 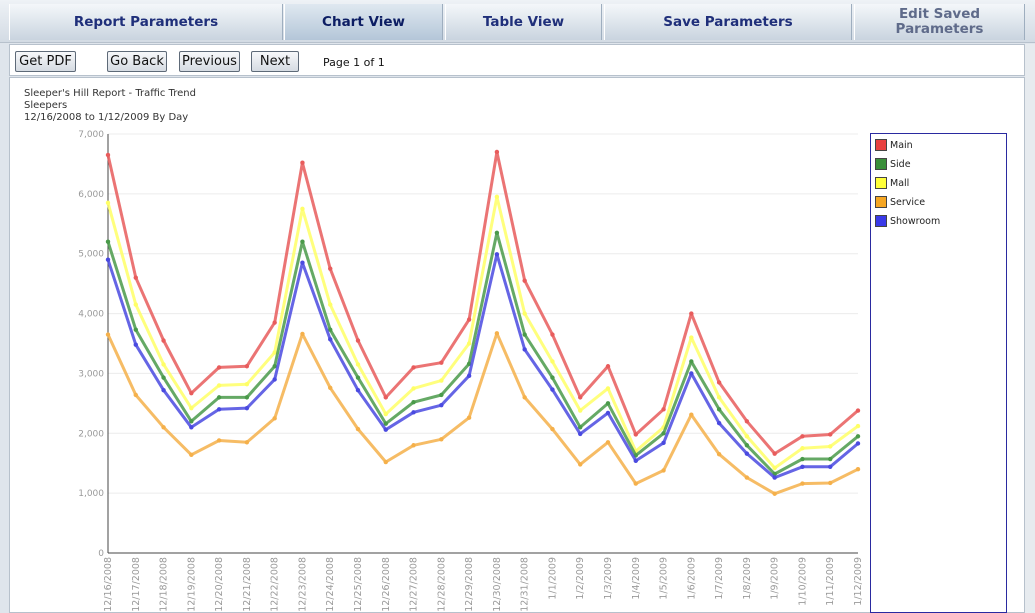 What do you see at coordinates (164, 584) in the screenshot?
I see `x-tick-label: 12/18/2008` at bounding box center [164, 584].